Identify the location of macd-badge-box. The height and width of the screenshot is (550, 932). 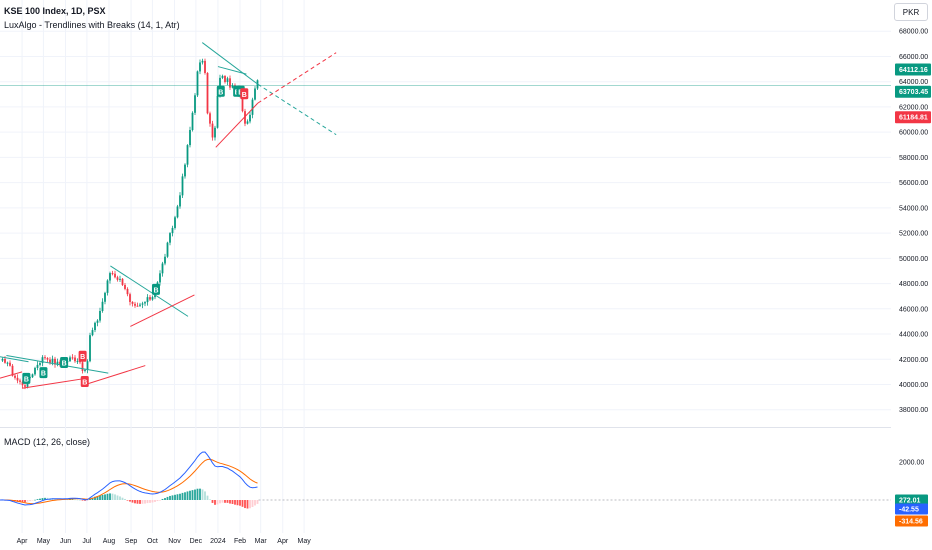
(911, 521).